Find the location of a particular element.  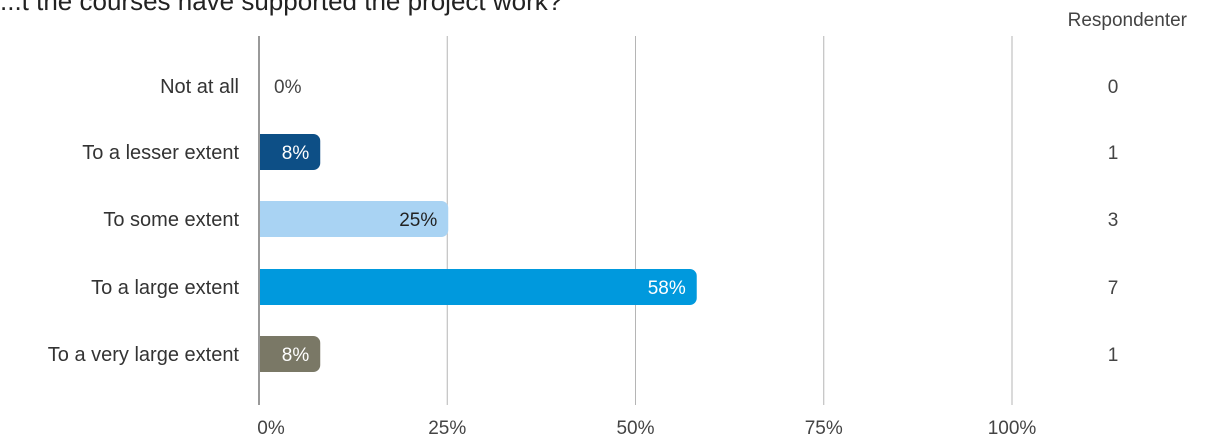

value-label: 0% is located at coordinates (288, 87).